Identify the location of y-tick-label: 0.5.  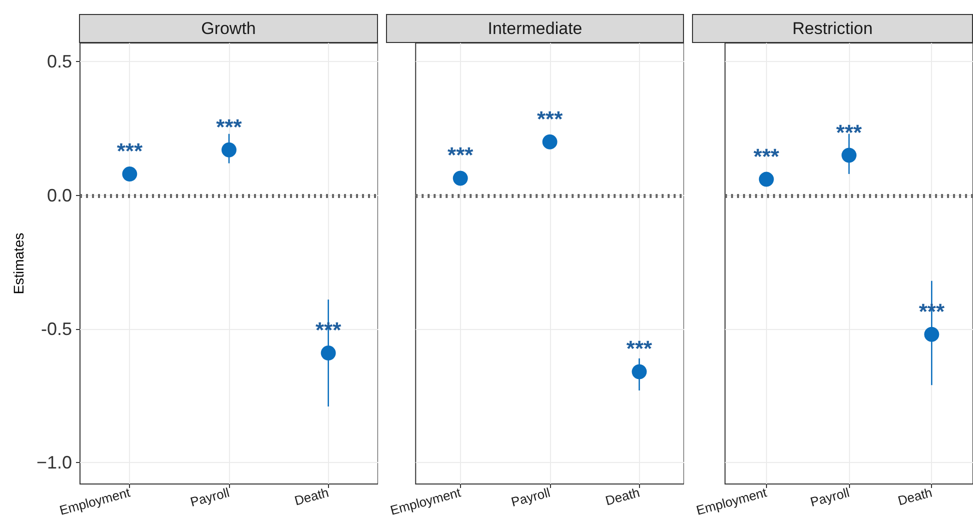
(59, 62).